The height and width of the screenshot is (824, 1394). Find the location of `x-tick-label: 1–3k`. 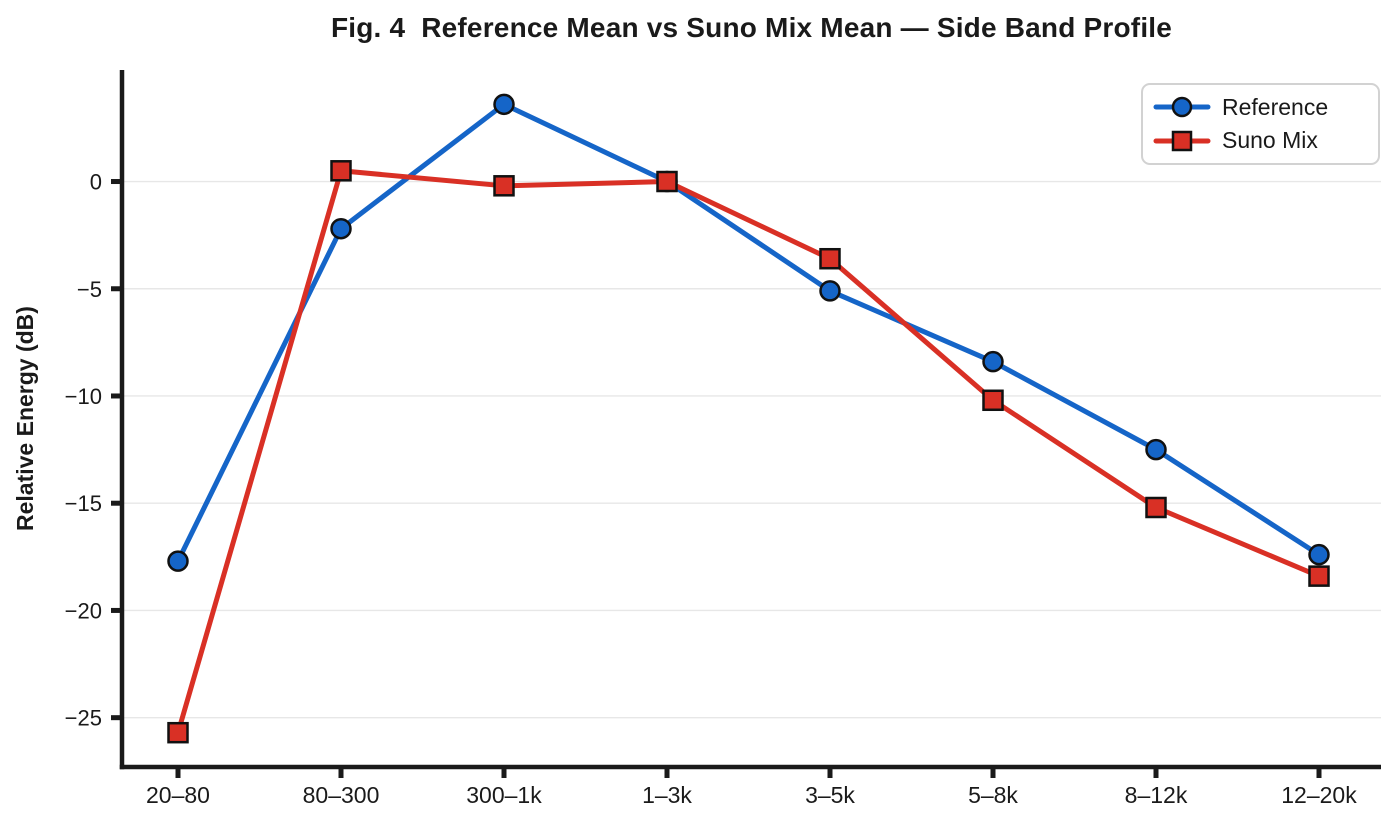

x-tick-label: 1–3k is located at coordinates (667, 795).